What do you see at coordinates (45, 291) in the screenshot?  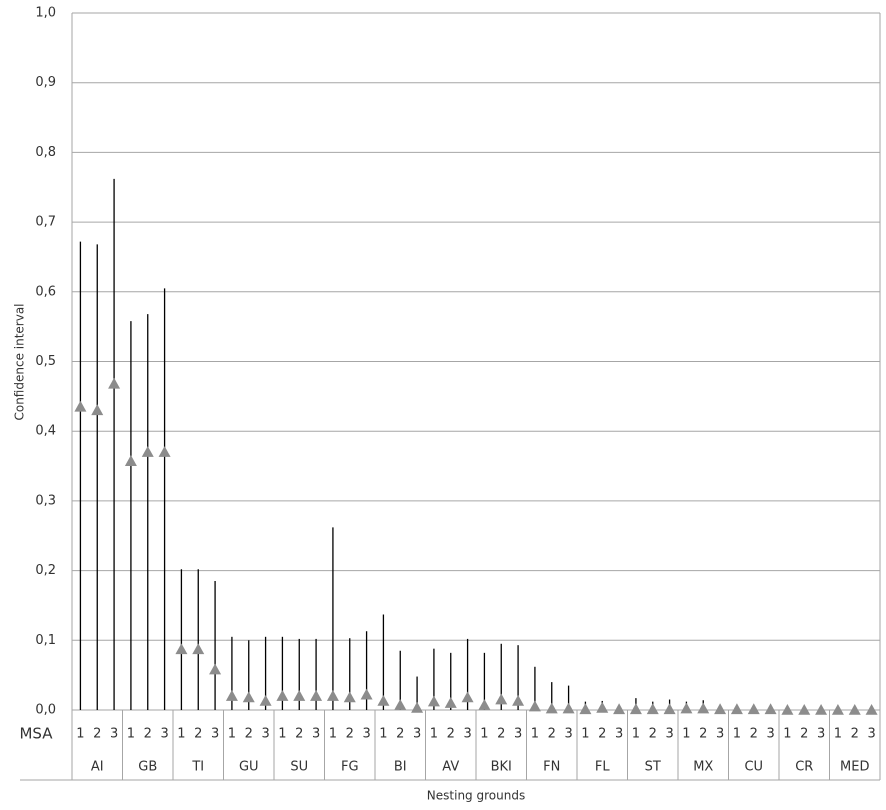 I see `y-tick-label: 0,6` at bounding box center [45, 291].